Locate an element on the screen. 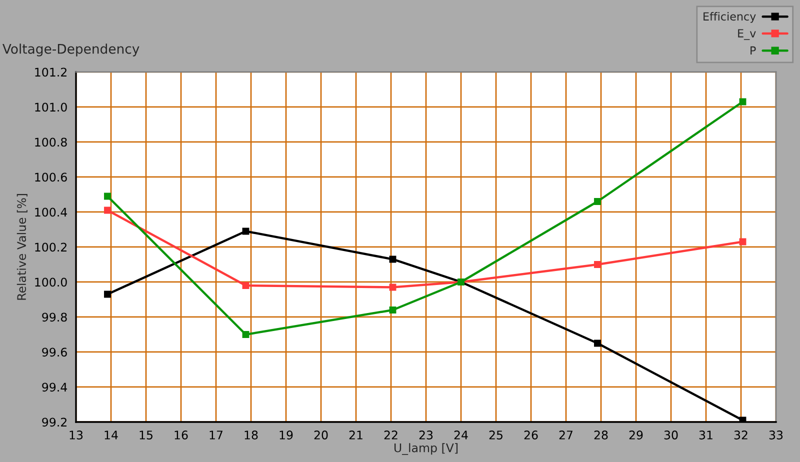 This screenshot has height=462, width=800. y-axis-title: Relative Value [%] is located at coordinates (22, 247).